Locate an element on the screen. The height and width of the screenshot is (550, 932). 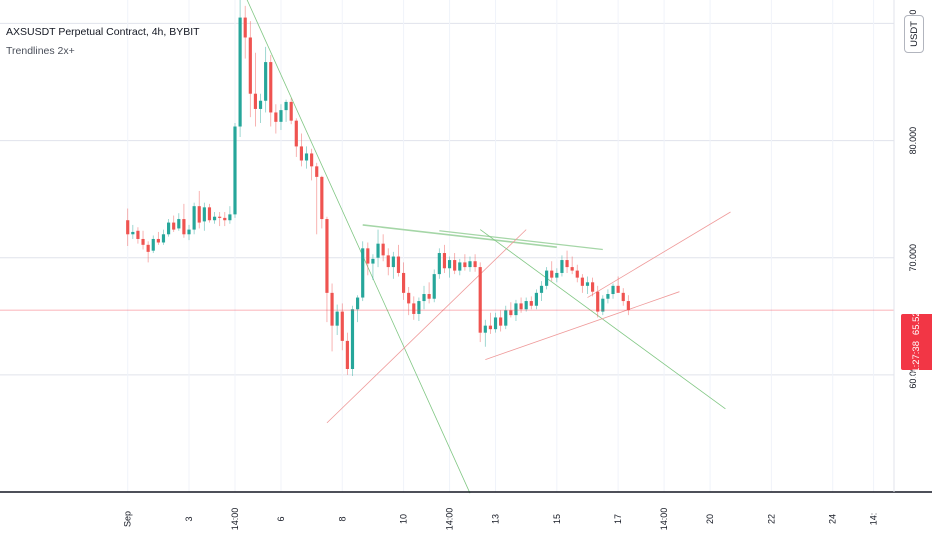
x-tick-label: 15 is located at coordinates (557, 519).